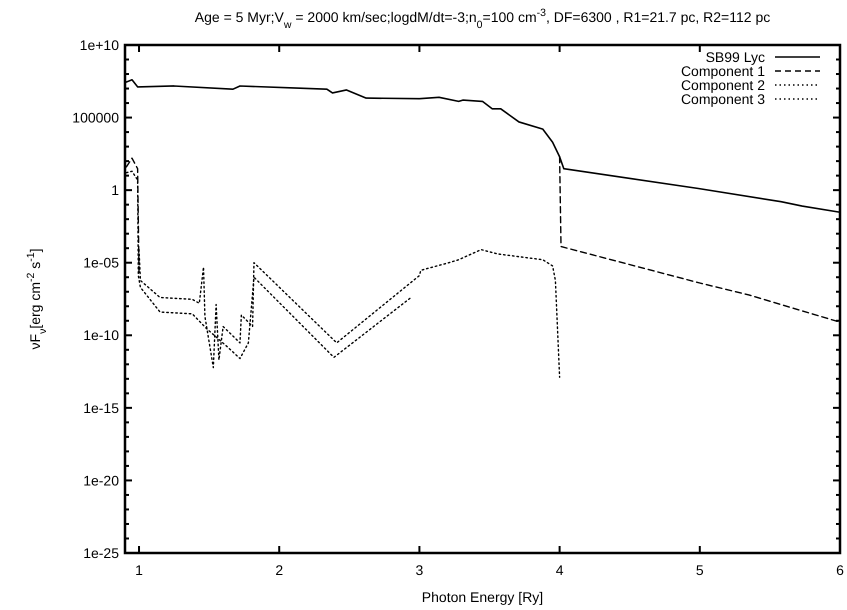 The image size is (847, 610). Describe the element at coordinates (100, 44) in the screenshot. I see `y-tick-label: 1e+10` at that location.